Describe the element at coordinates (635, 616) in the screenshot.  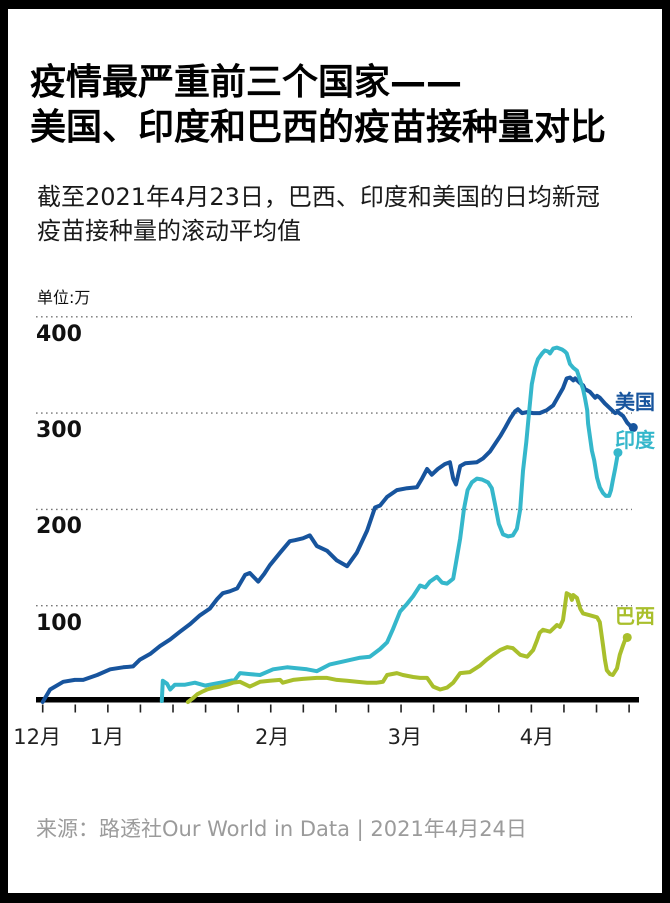
I see `series-label-巴西: 巴西` at that location.